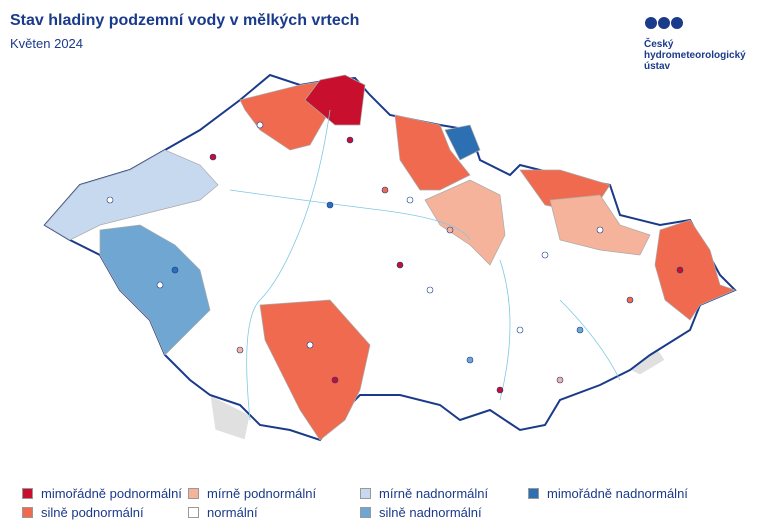 The height and width of the screenshot is (532, 760). Describe the element at coordinates (695, 55) in the screenshot. I see `logo-line: hydrometeorologický` at that location.